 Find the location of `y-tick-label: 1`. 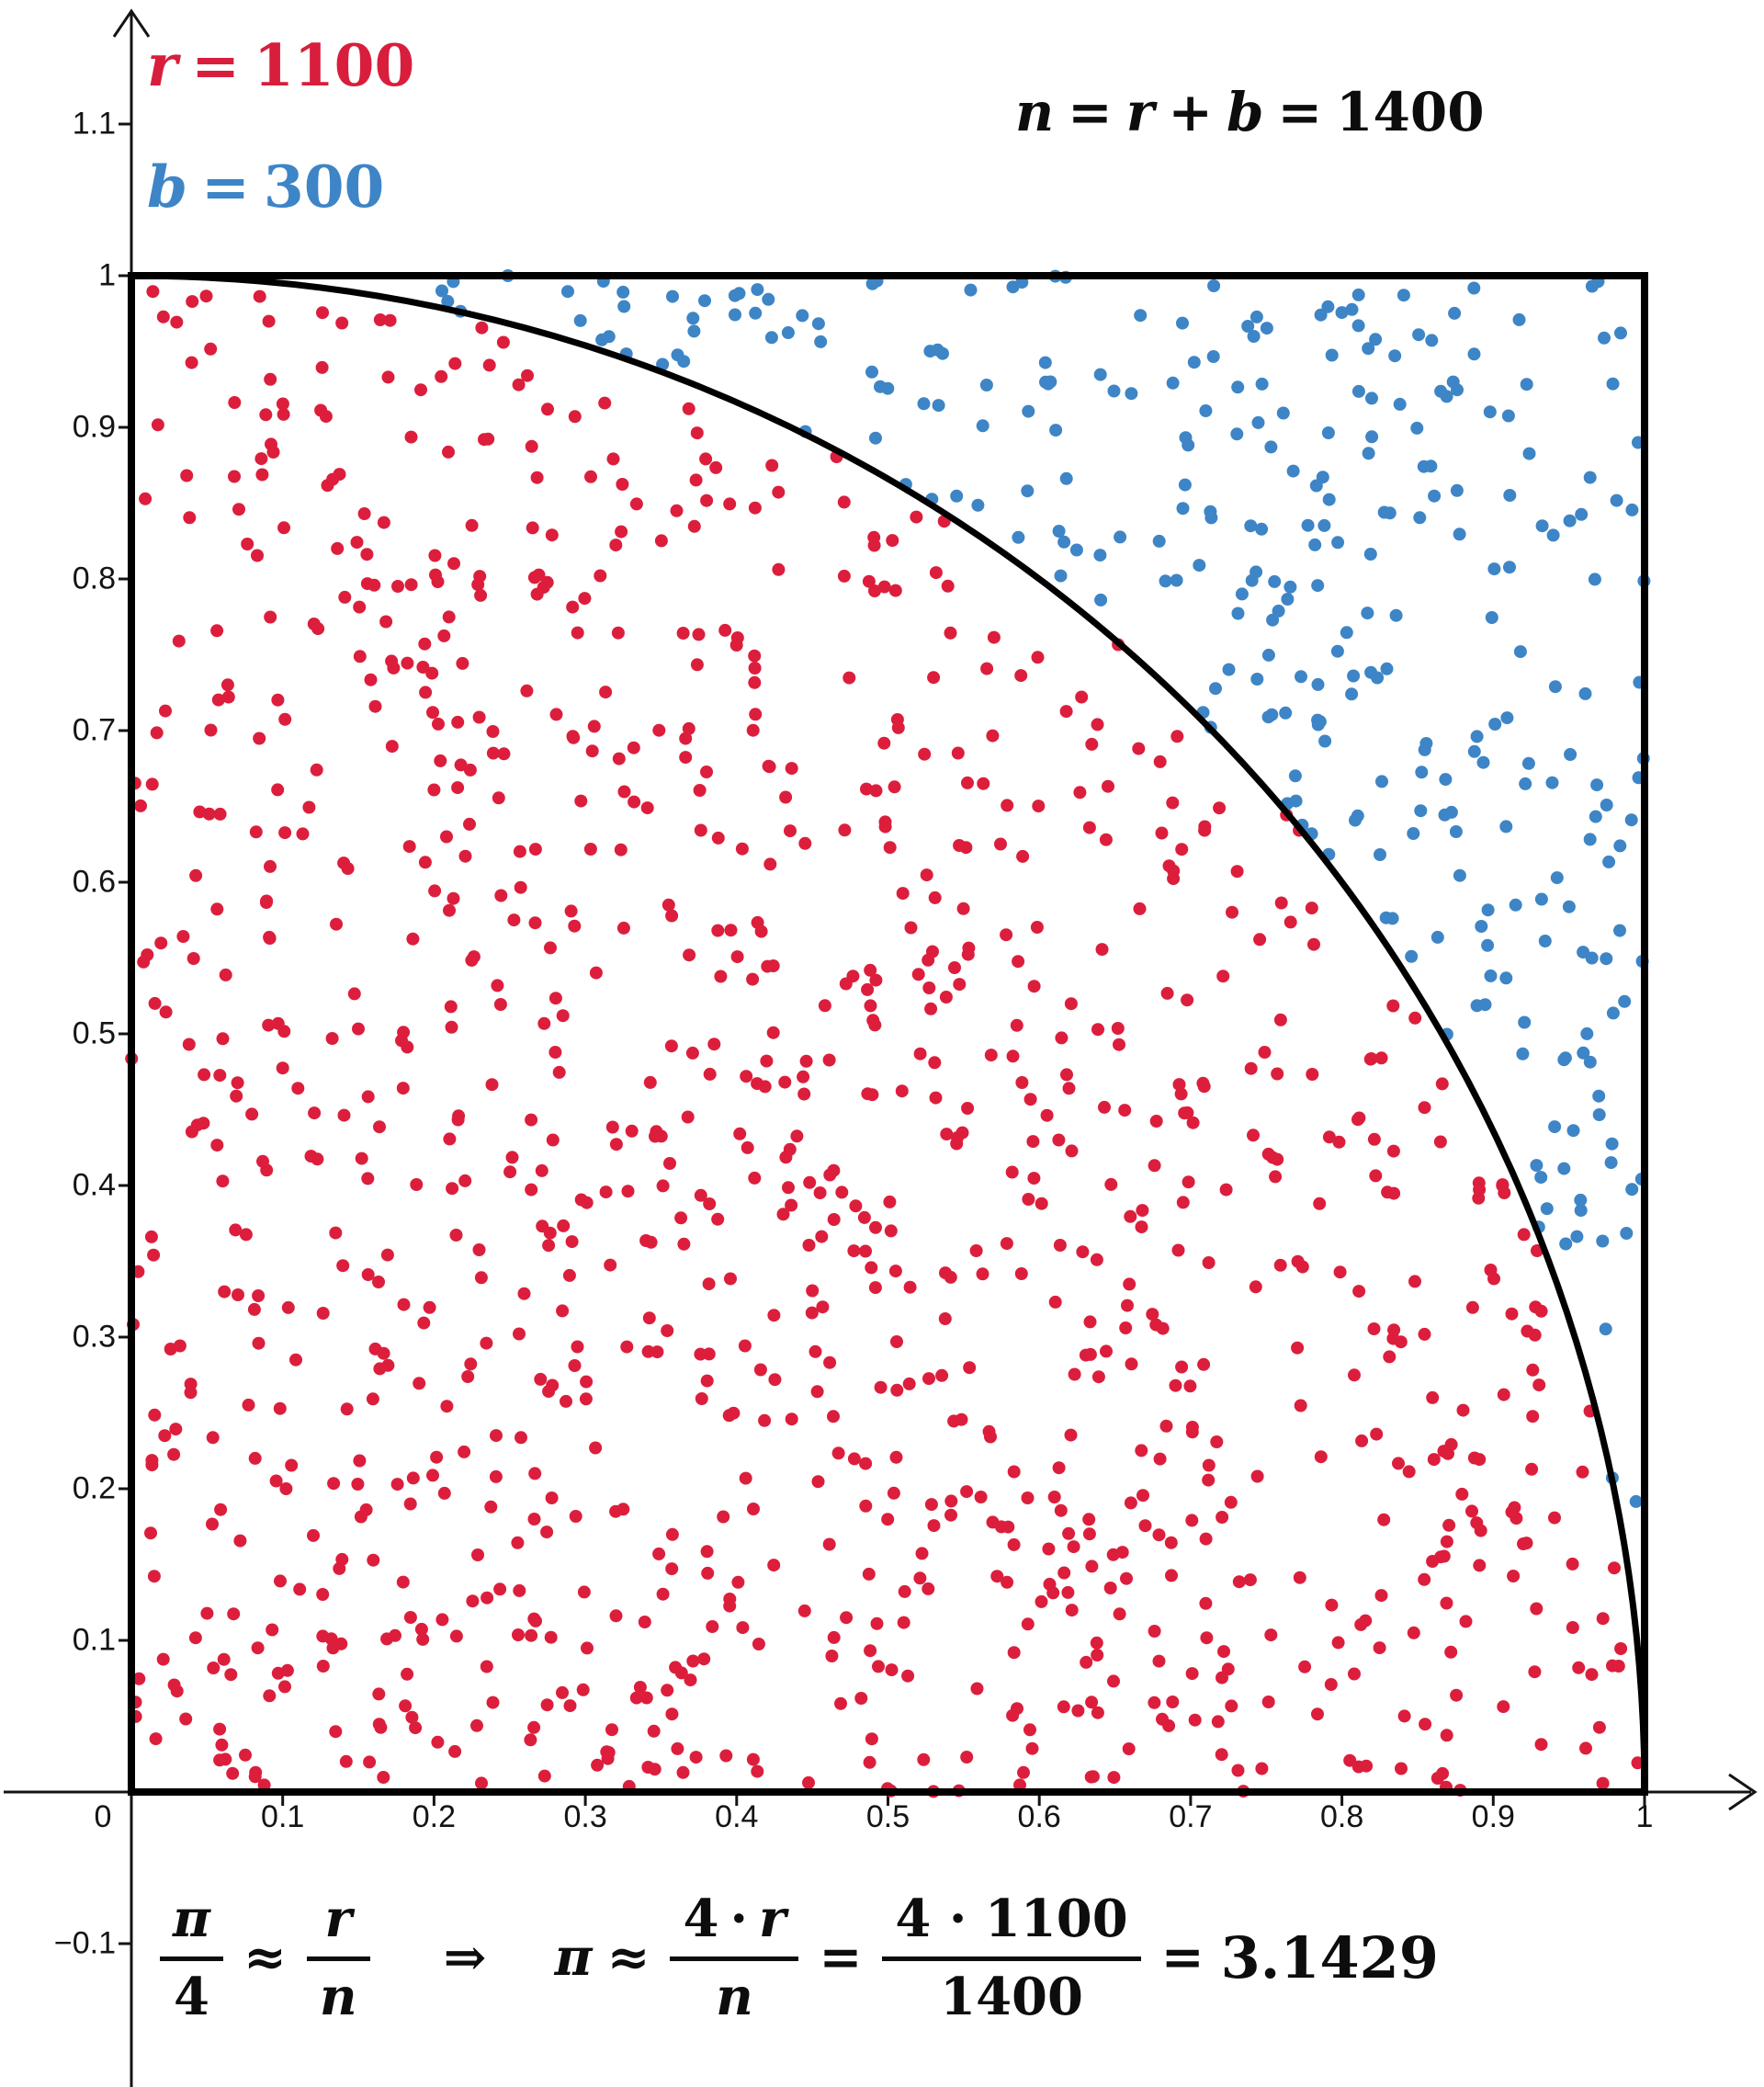

y-tick-label: 1 is located at coordinates (107, 275).